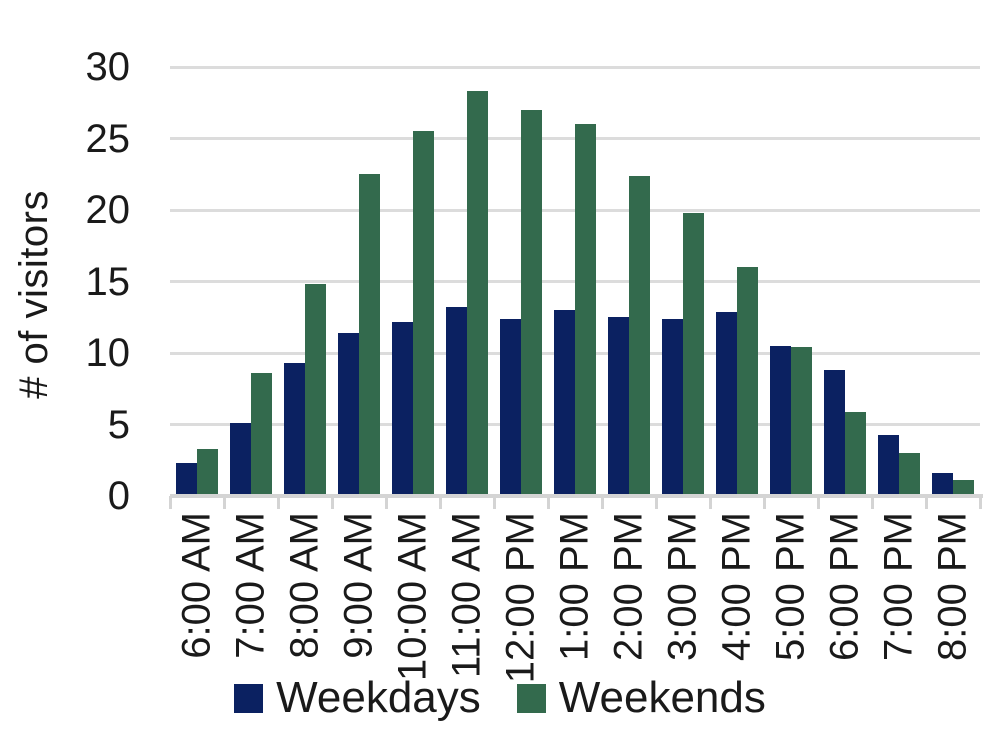  I want to click on y-tick-label-10: 10, so click(108, 353).